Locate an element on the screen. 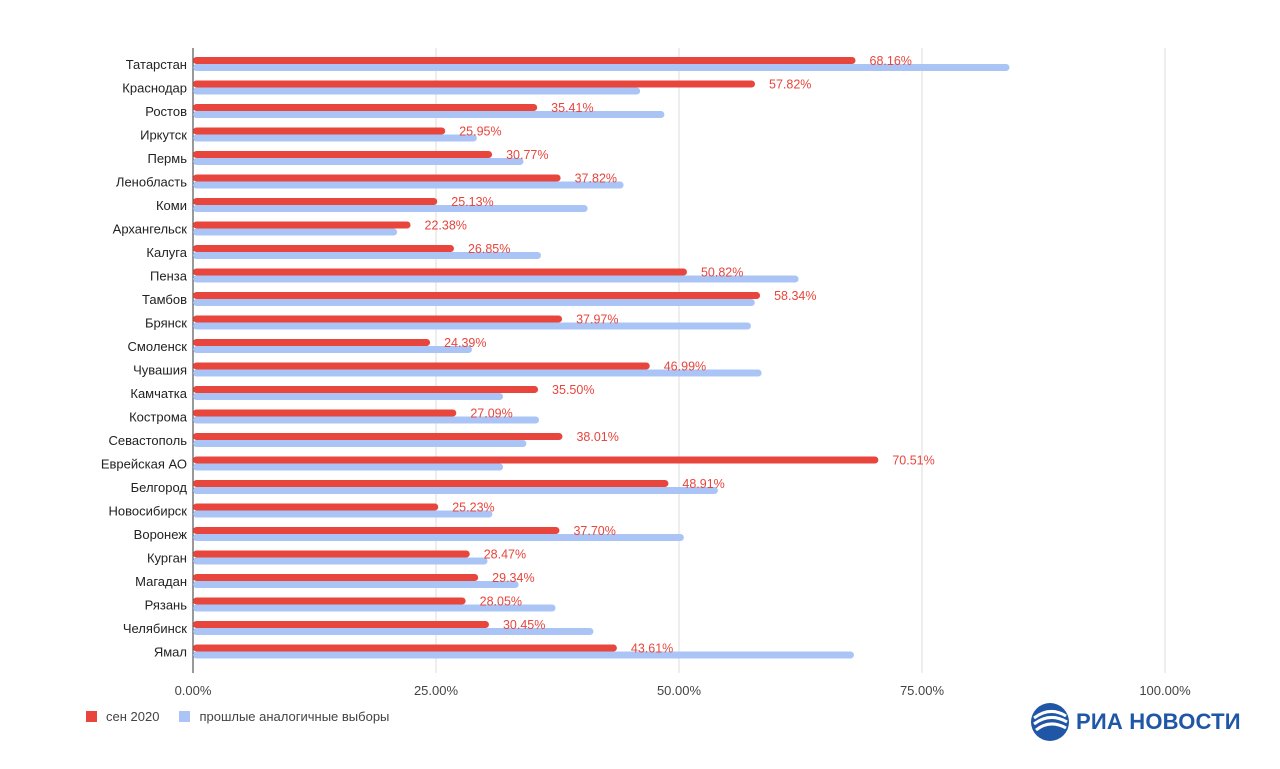  category-label: Пенза is located at coordinates (169, 276).